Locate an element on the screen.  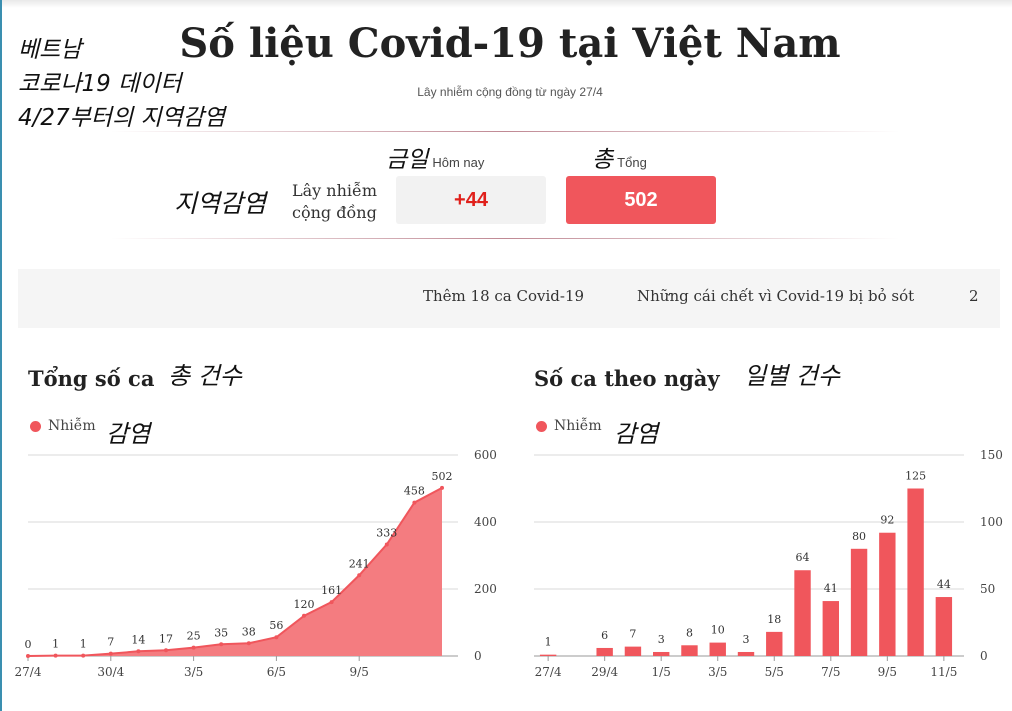
today-count-box: +44 is located at coordinates (471, 200).